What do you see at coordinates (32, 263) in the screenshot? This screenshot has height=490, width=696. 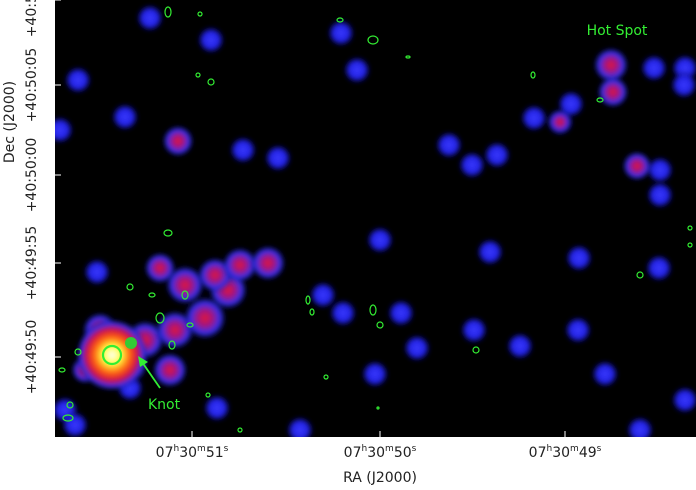 I see `y-tick-label: +40:49:55` at bounding box center [32, 263].